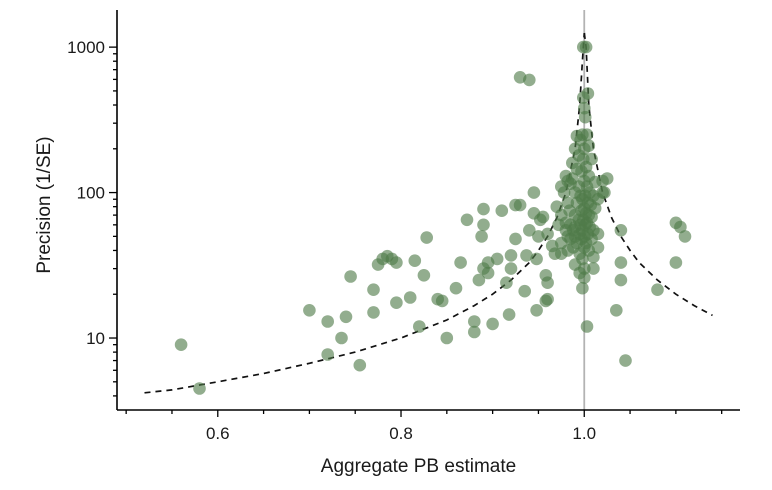 The height and width of the screenshot is (490, 772). What do you see at coordinates (401, 433) in the screenshot?
I see `x-tick-label: 0.8` at bounding box center [401, 433].